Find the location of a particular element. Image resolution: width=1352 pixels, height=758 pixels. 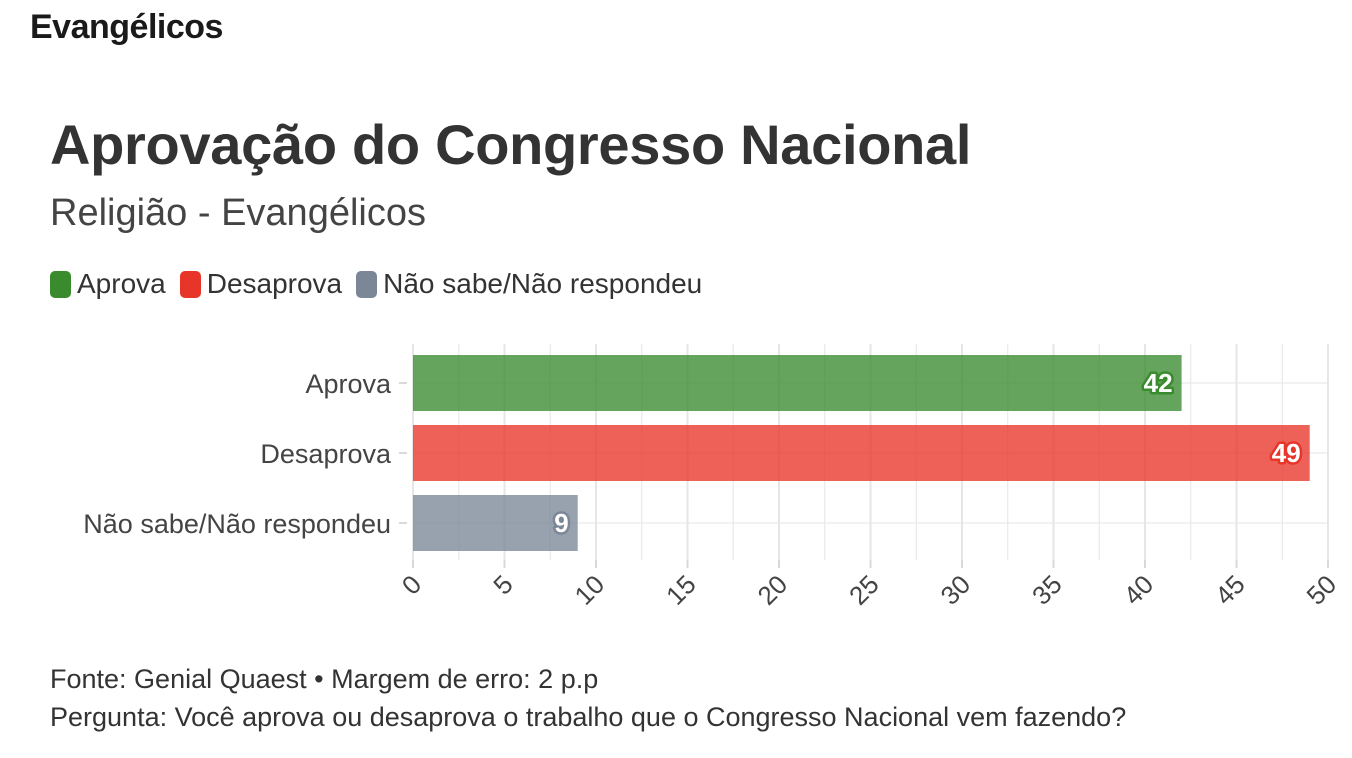

legend-swatch-nsnr is located at coordinates (367, 284).